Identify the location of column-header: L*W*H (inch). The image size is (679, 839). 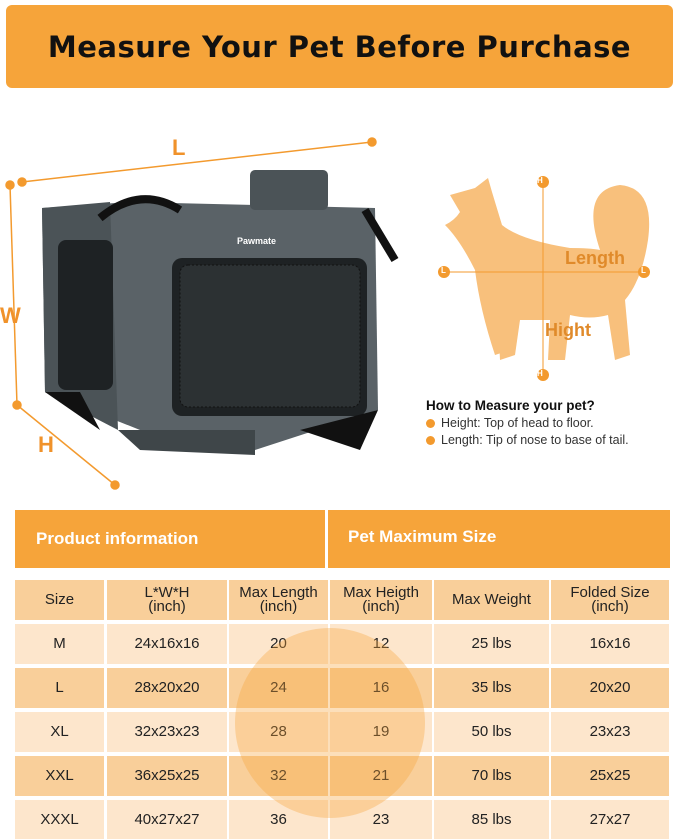
(167, 600).